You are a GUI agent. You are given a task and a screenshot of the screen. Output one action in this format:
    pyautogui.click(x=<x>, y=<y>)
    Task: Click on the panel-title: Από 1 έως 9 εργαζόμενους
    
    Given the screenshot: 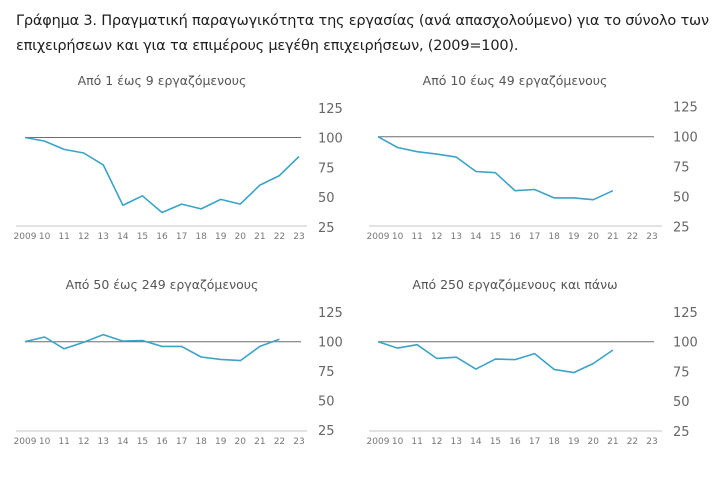 What is the action you would take?
    pyautogui.click(x=162, y=80)
    